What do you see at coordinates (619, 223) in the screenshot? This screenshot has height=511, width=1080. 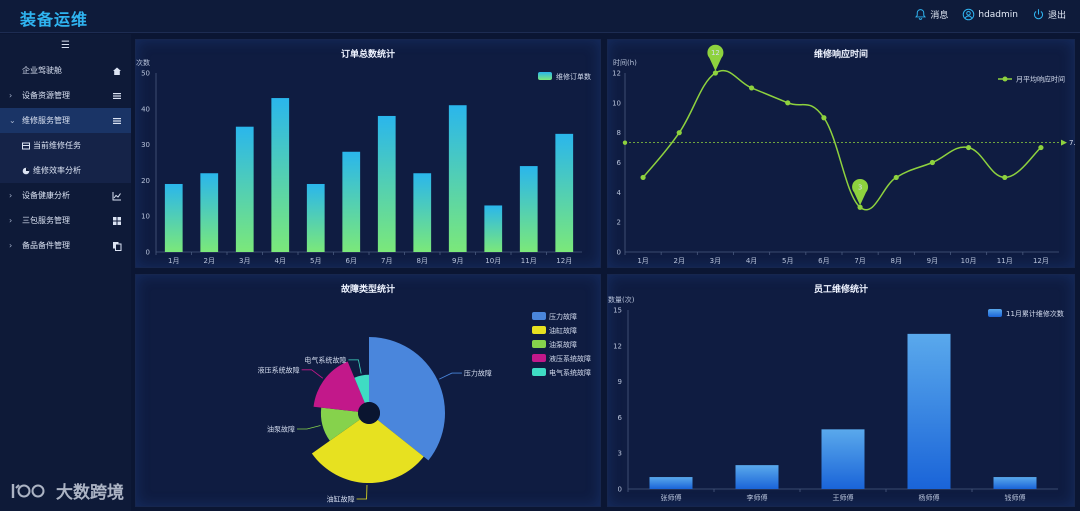 I see `y-tick-label: 2` at bounding box center [619, 223].